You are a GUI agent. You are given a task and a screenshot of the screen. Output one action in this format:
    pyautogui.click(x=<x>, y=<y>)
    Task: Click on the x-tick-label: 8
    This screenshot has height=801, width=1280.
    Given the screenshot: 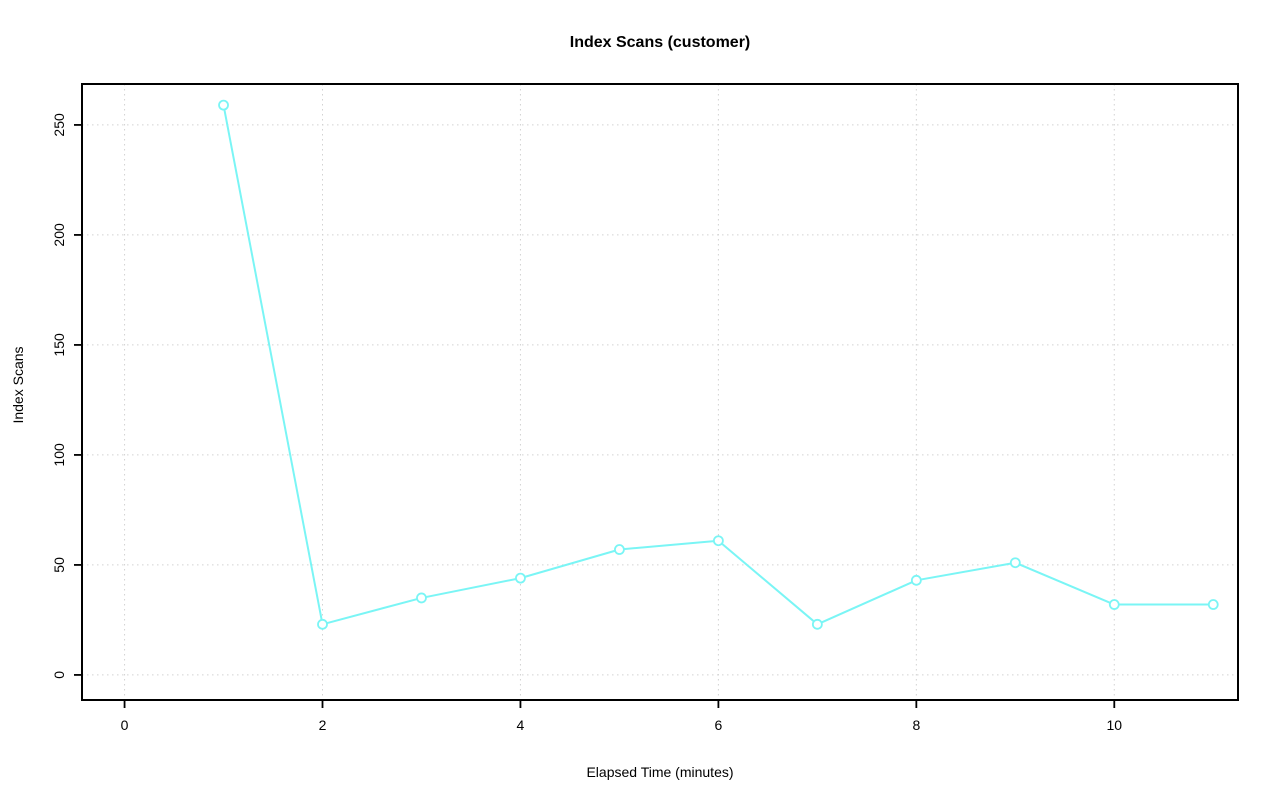 What is the action you would take?
    pyautogui.click(x=916, y=725)
    